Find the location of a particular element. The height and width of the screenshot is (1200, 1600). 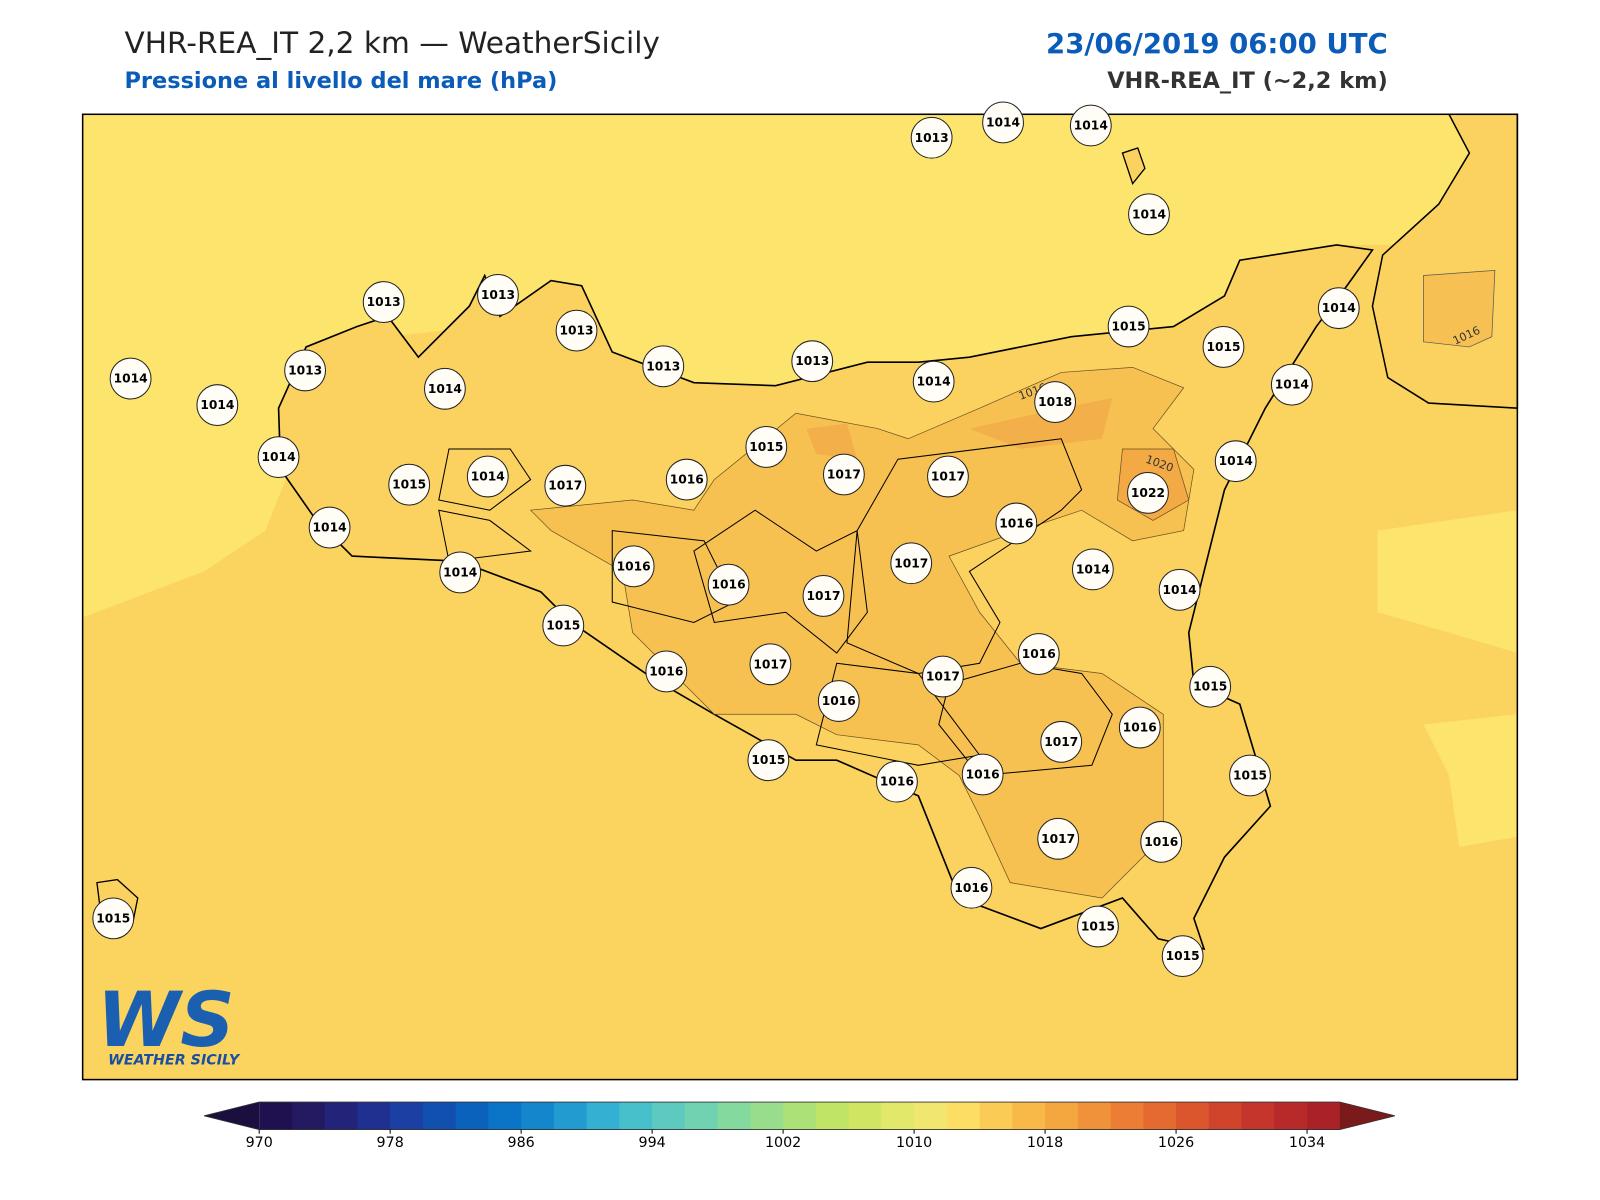

station-value: 1013 is located at coordinates (812, 361).